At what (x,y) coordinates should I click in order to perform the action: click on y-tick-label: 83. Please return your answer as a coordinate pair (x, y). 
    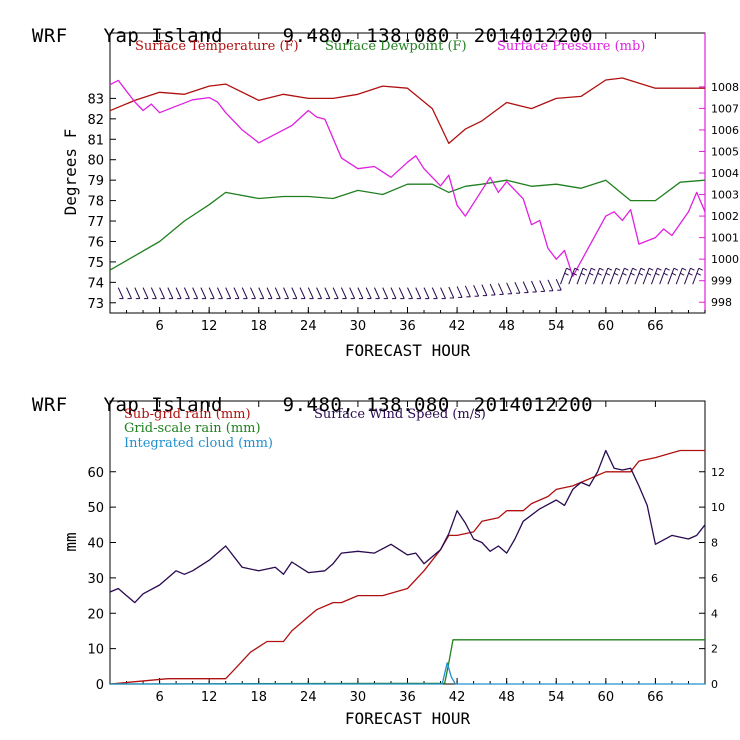
    Looking at the image, I should click on (95, 99).